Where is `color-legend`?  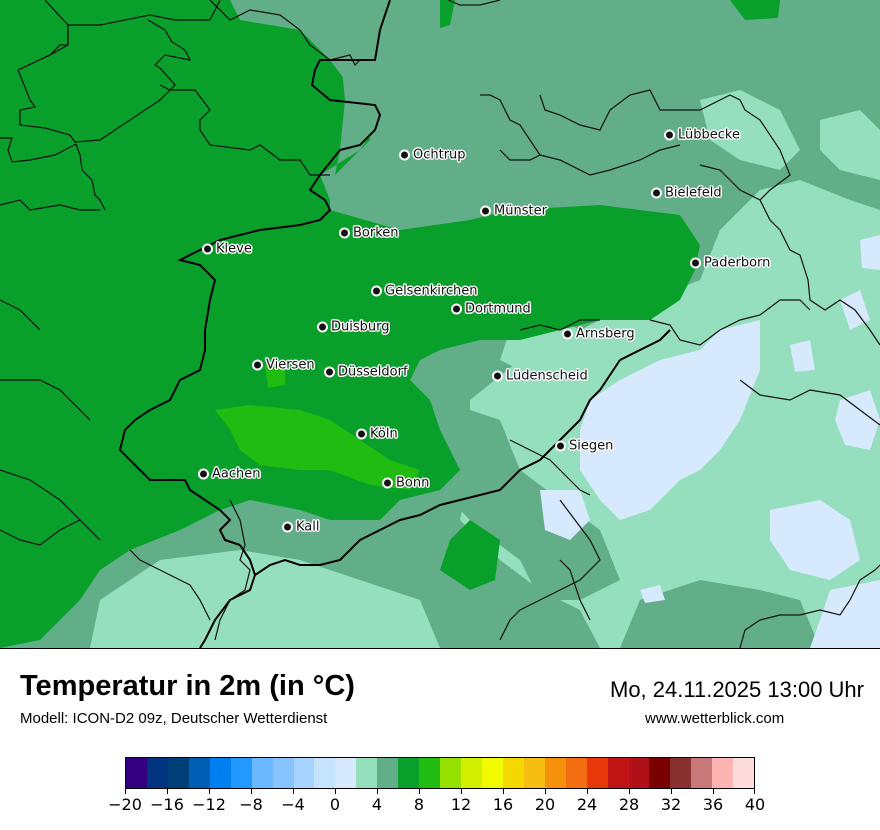
color-legend is located at coordinates (440, 773).